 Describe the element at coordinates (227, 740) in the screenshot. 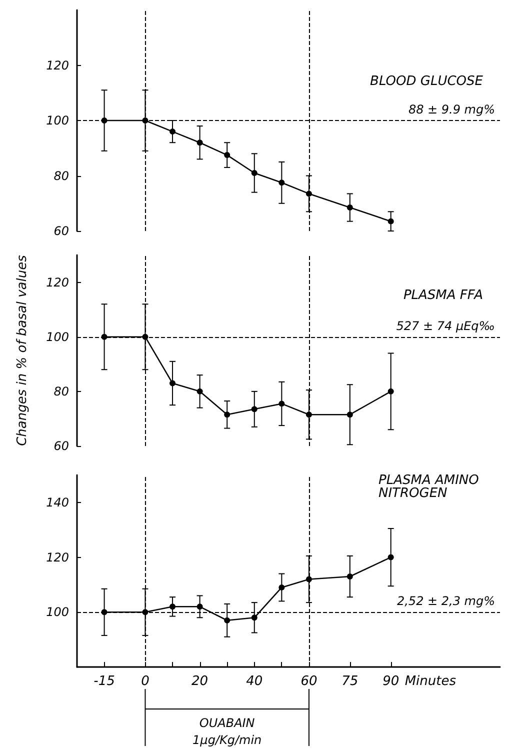

I see `text: 1μg/Kg/min` at that location.